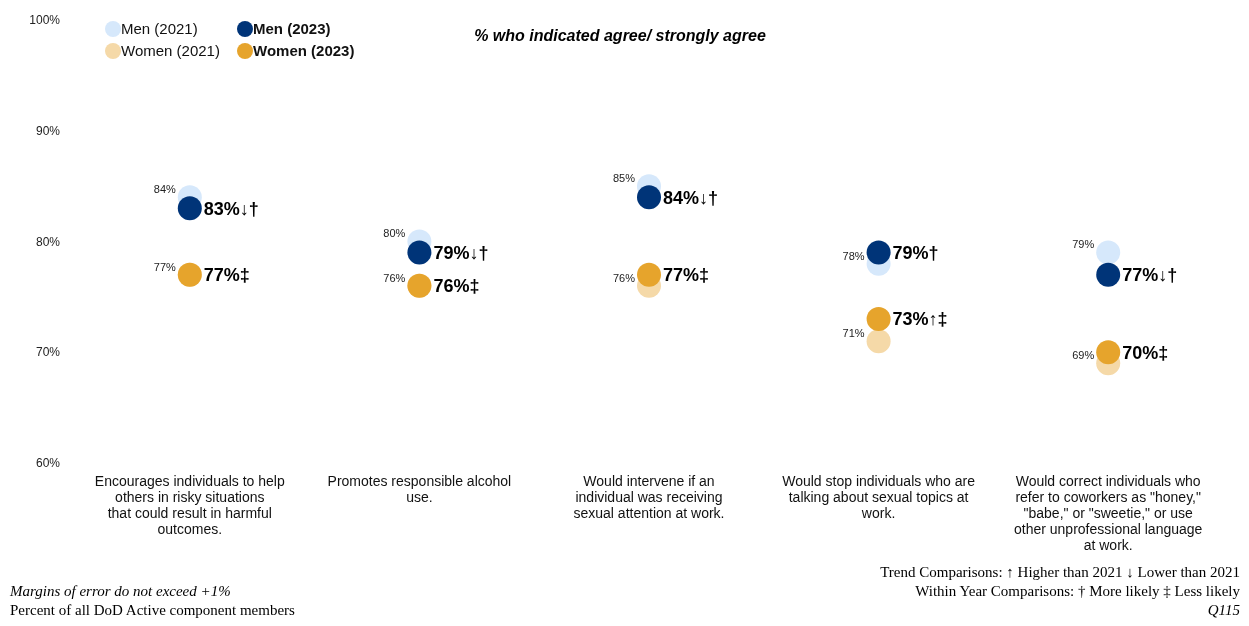 This screenshot has width=1249, height=626. Describe the element at coordinates (45, 20) in the screenshot. I see `y-tick-label: 100%` at that location.